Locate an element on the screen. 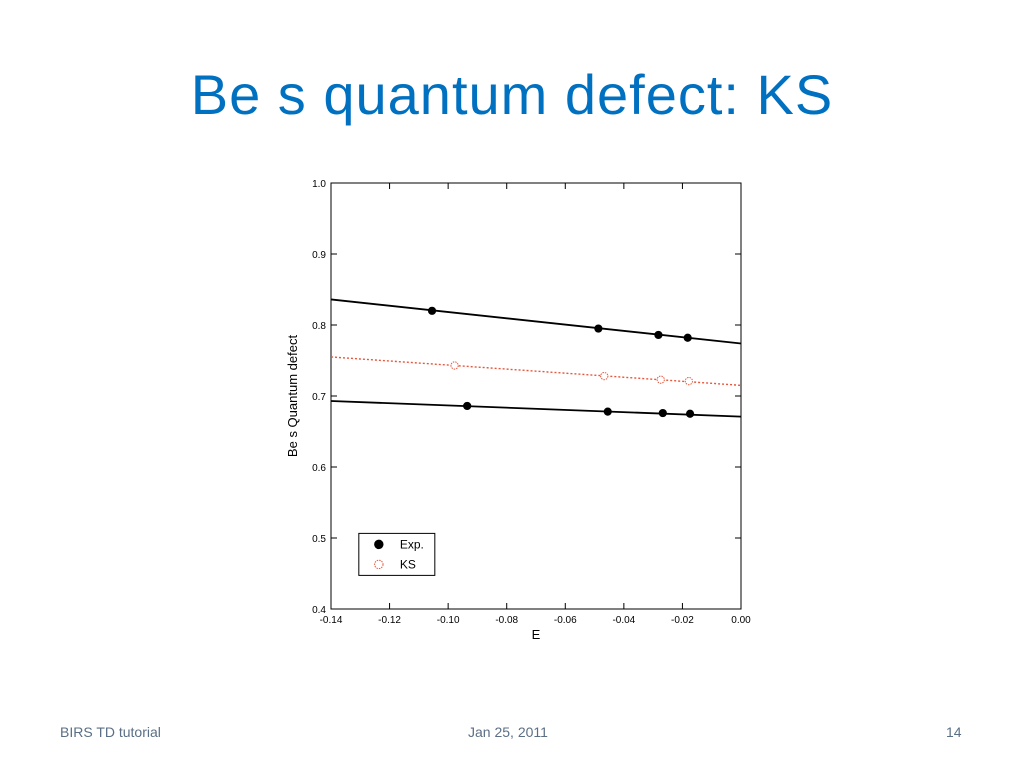 This screenshot has width=1024, height=768. fit-lines is located at coordinates (536, 358).